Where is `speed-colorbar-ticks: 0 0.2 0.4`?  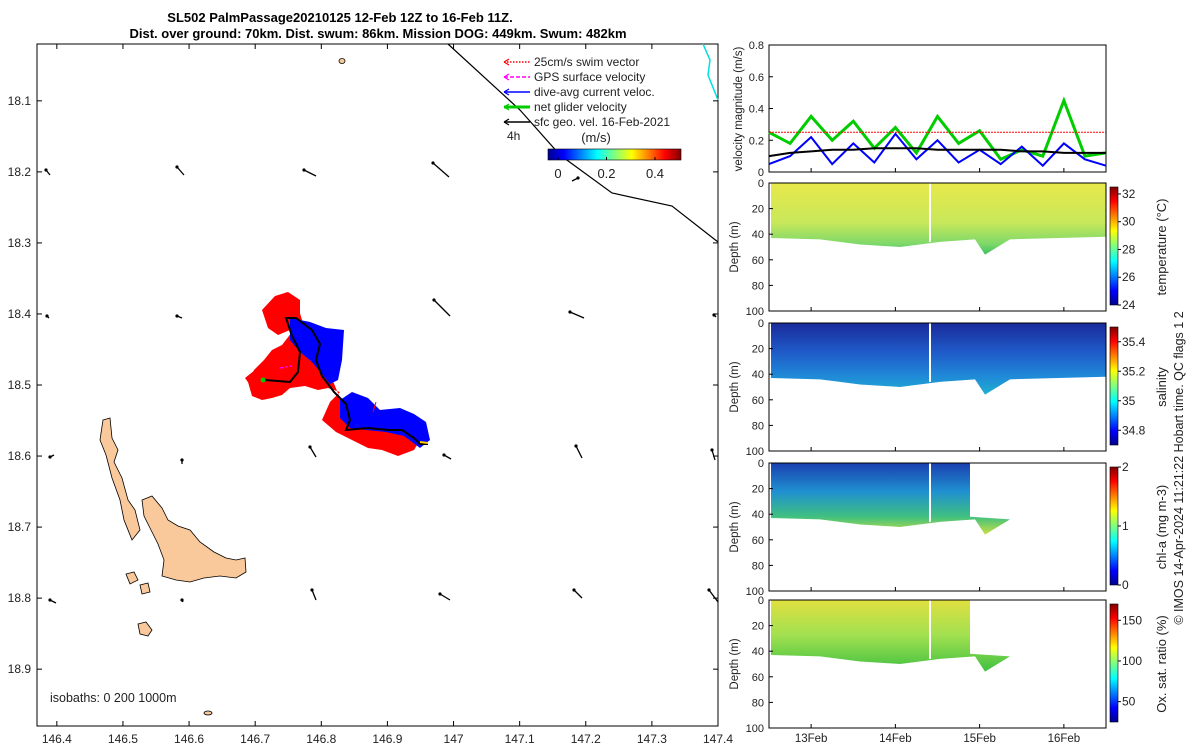 speed-colorbar-ticks: 0 0.2 0.4 is located at coordinates (609, 169).